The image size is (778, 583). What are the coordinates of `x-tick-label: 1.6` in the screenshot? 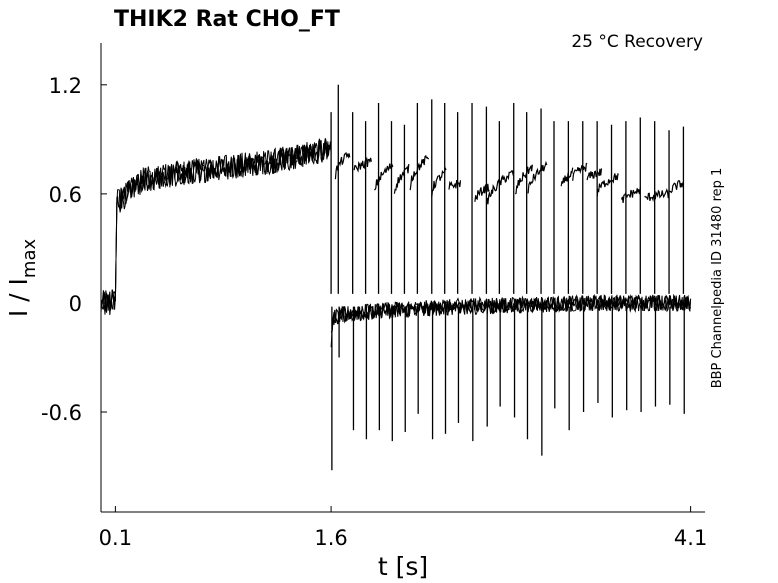 It's located at (330, 538).